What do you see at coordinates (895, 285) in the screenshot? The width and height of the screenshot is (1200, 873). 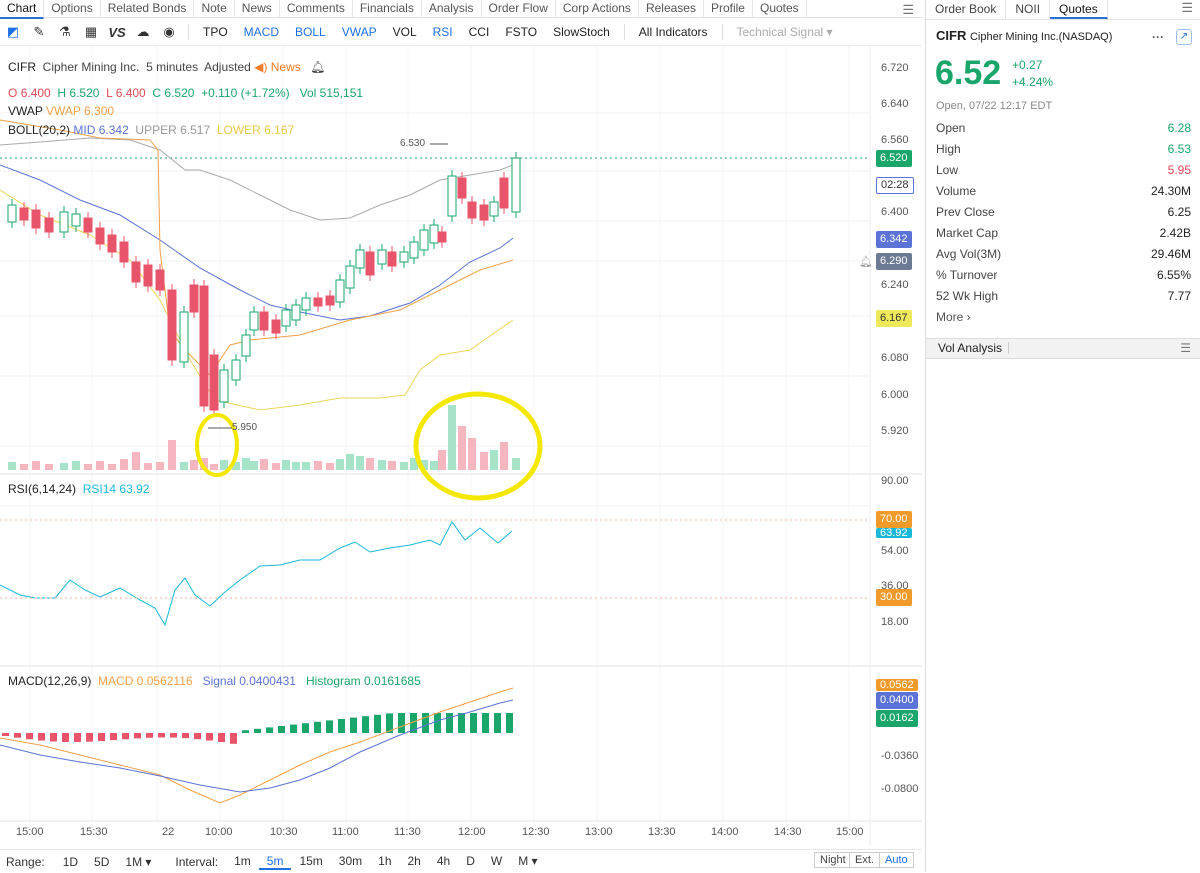 I see `price-axis-tick: 6.240` at bounding box center [895, 285].